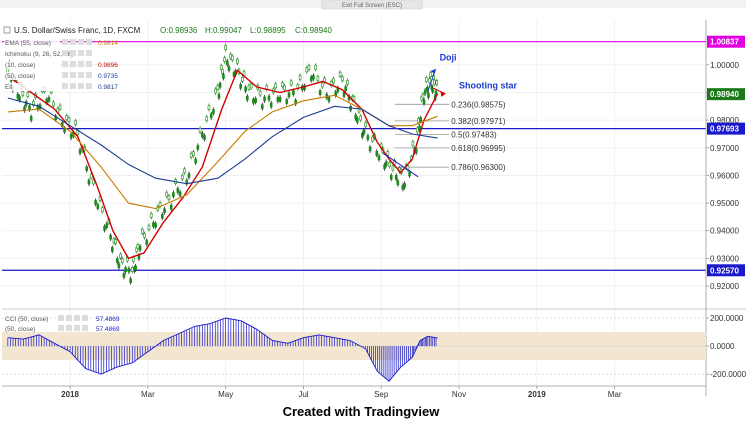 The height and width of the screenshot is (422, 746). I want to click on price-tick-label: 0.94000, so click(724, 231).